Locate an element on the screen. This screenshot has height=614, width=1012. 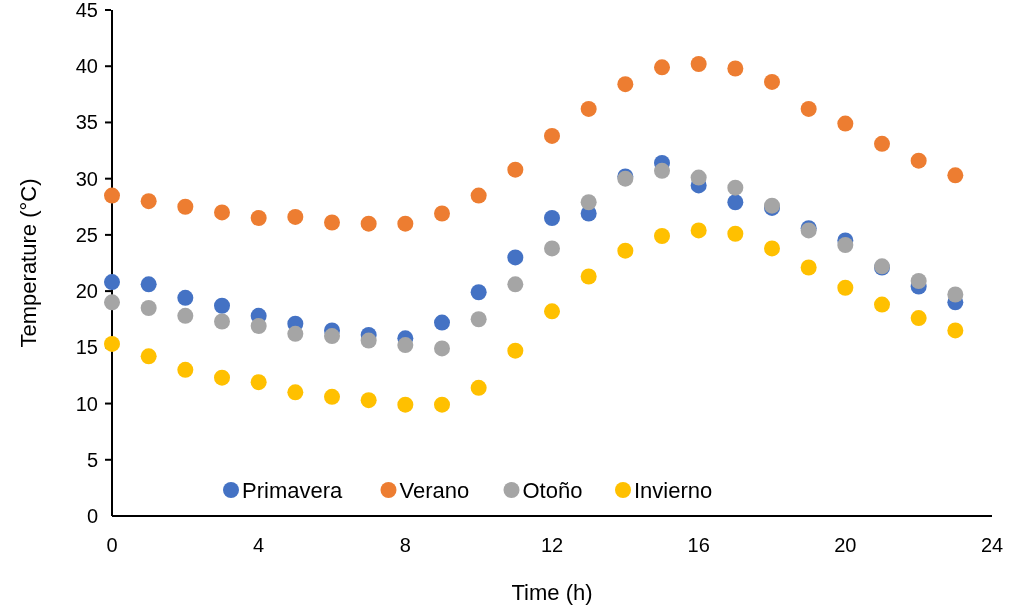
y-axis-title: Temperature (°C) is located at coordinates (28, 263).